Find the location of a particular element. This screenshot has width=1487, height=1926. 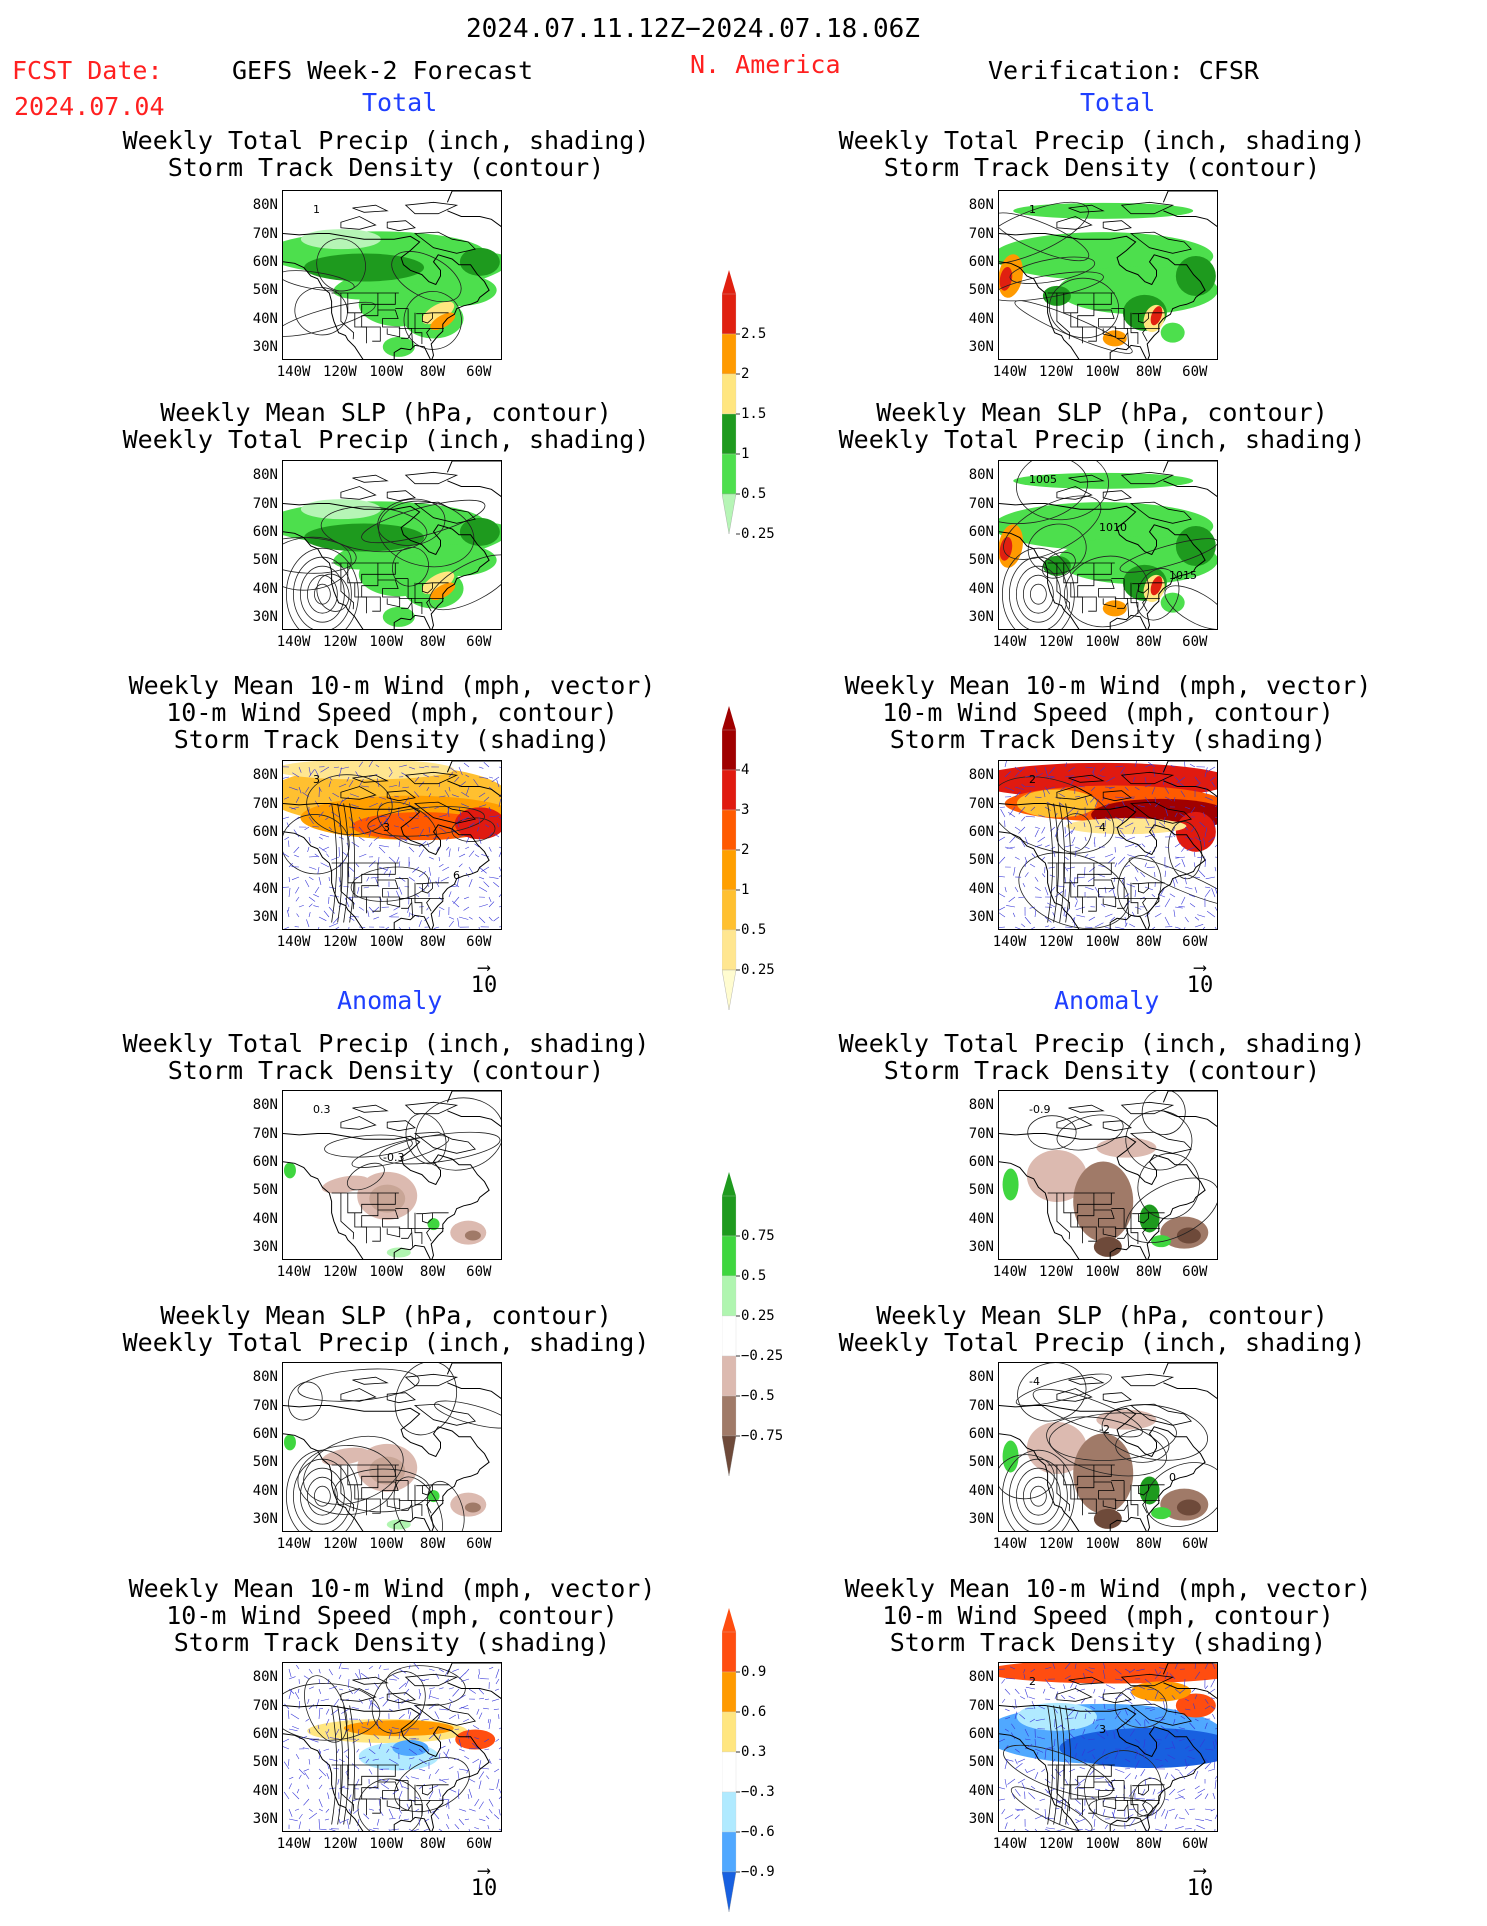

colorbar-label: 0.5 is located at coordinates (753, 930).